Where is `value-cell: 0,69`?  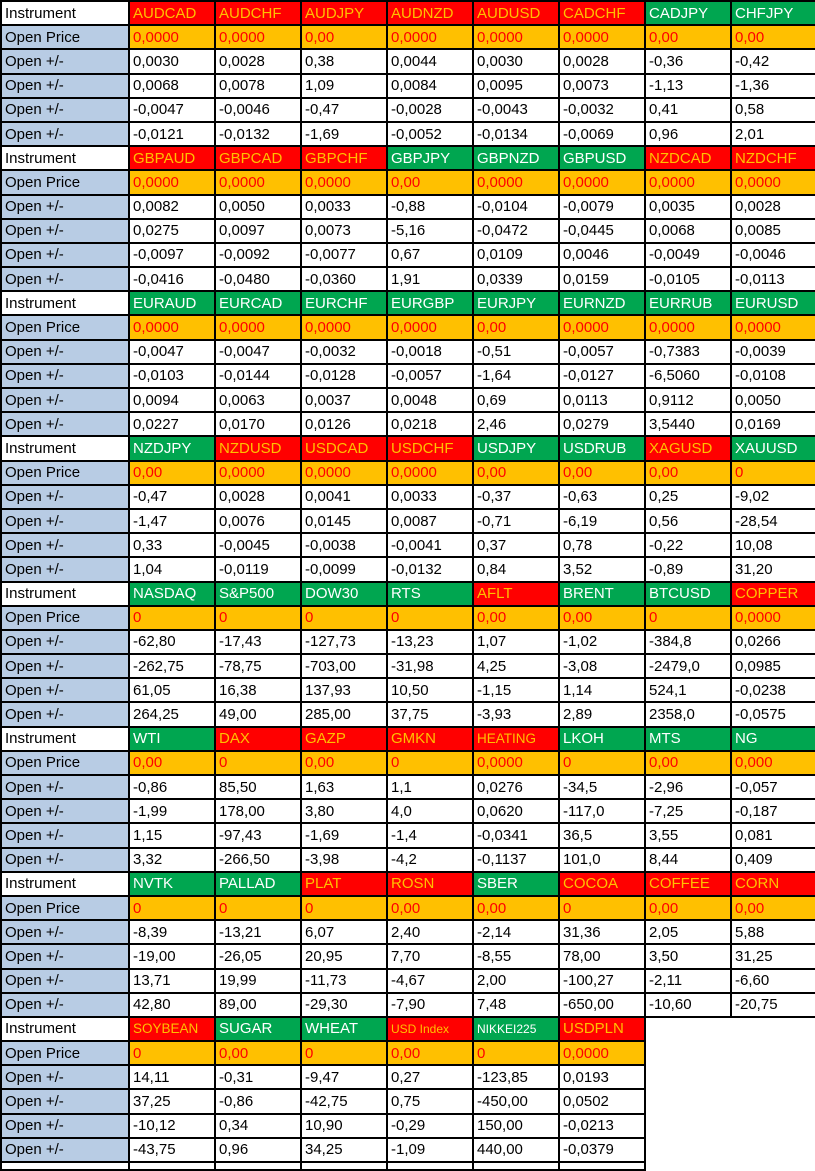 value-cell: 0,69 is located at coordinates (516, 400).